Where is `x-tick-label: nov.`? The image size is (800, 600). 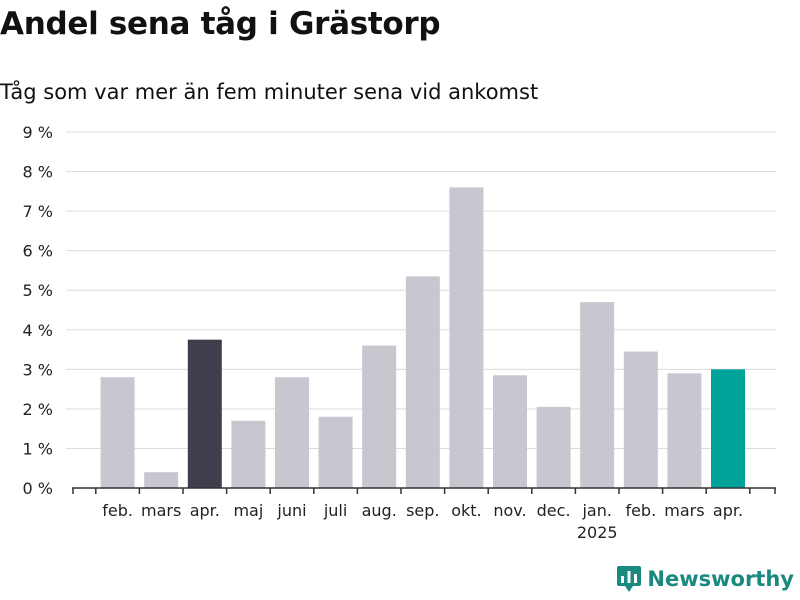
x-tick-label: nov. is located at coordinates (509, 510).